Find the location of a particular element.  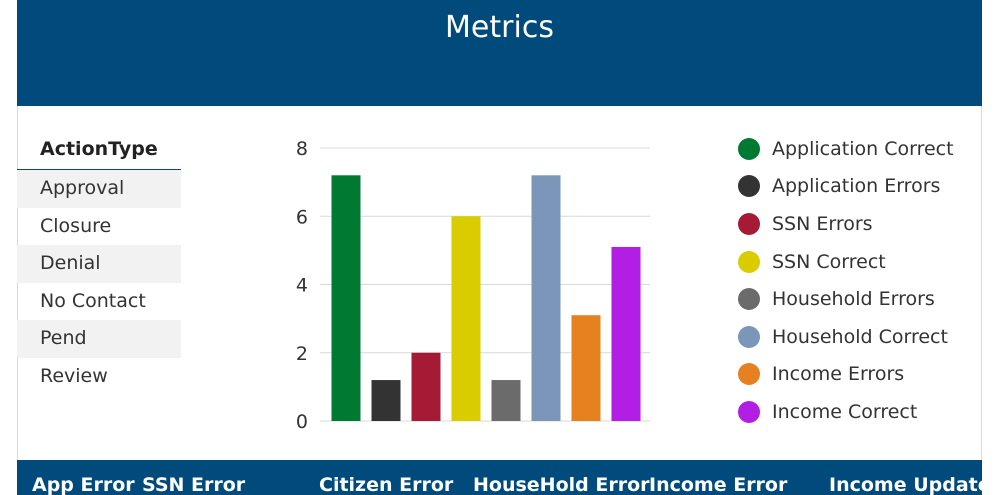

legend-item: Income Errors is located at coordinates (858, 375).